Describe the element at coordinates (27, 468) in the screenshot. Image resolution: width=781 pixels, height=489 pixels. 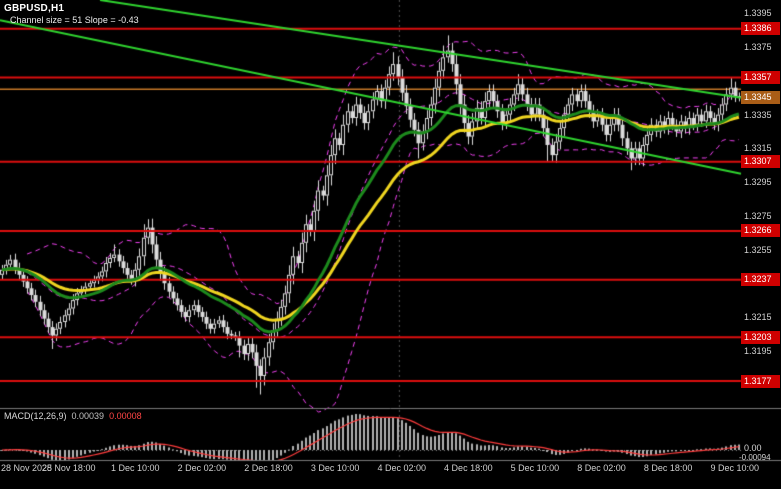
I see `time-axis-label: 28 Nov 2025` at that location.